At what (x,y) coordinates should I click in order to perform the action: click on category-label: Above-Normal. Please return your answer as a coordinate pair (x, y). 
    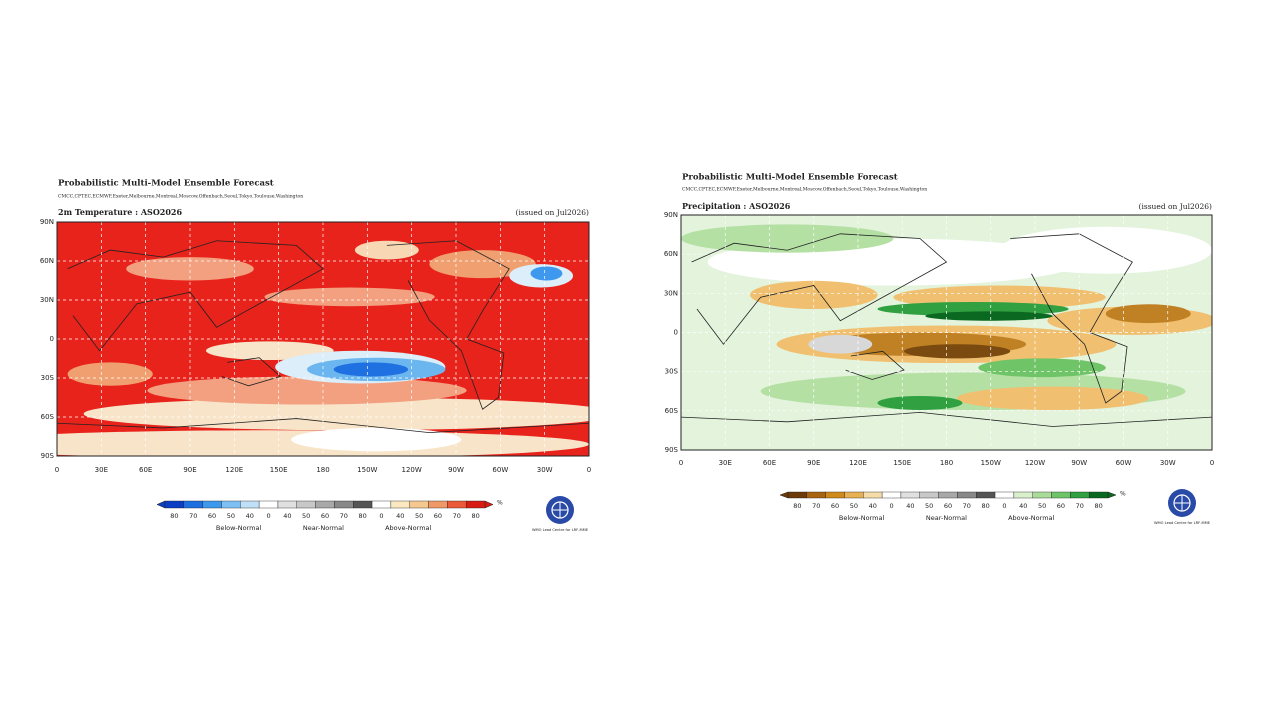
    Looking at the image, I should click on (1031, 518).